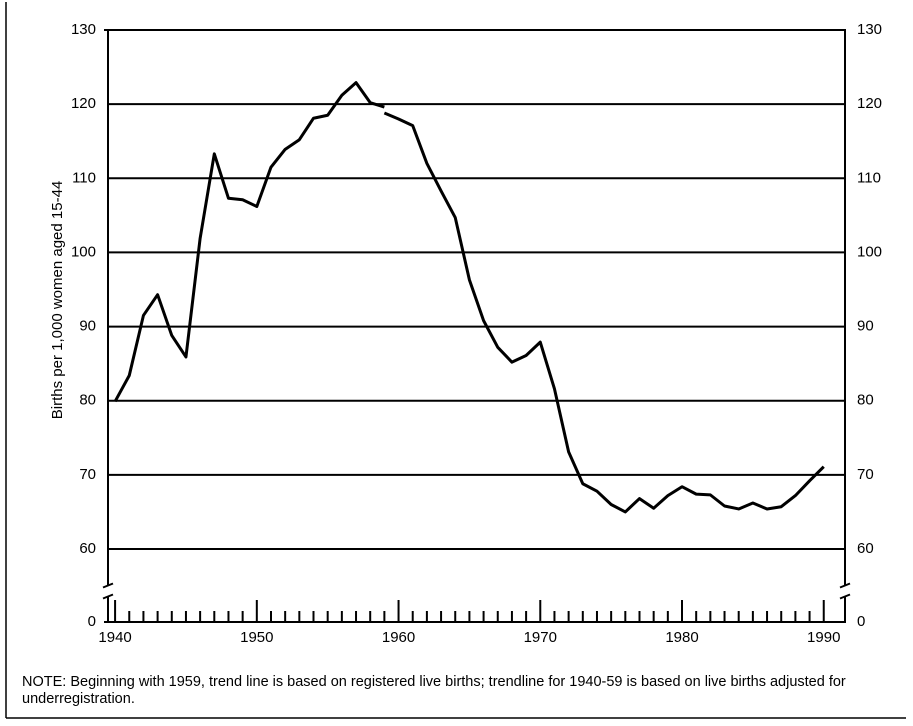  What do you see at coordinates (869, 251) in the screenshot?
I see `y2-tick-label: 100` at bounding box center [869, 251].